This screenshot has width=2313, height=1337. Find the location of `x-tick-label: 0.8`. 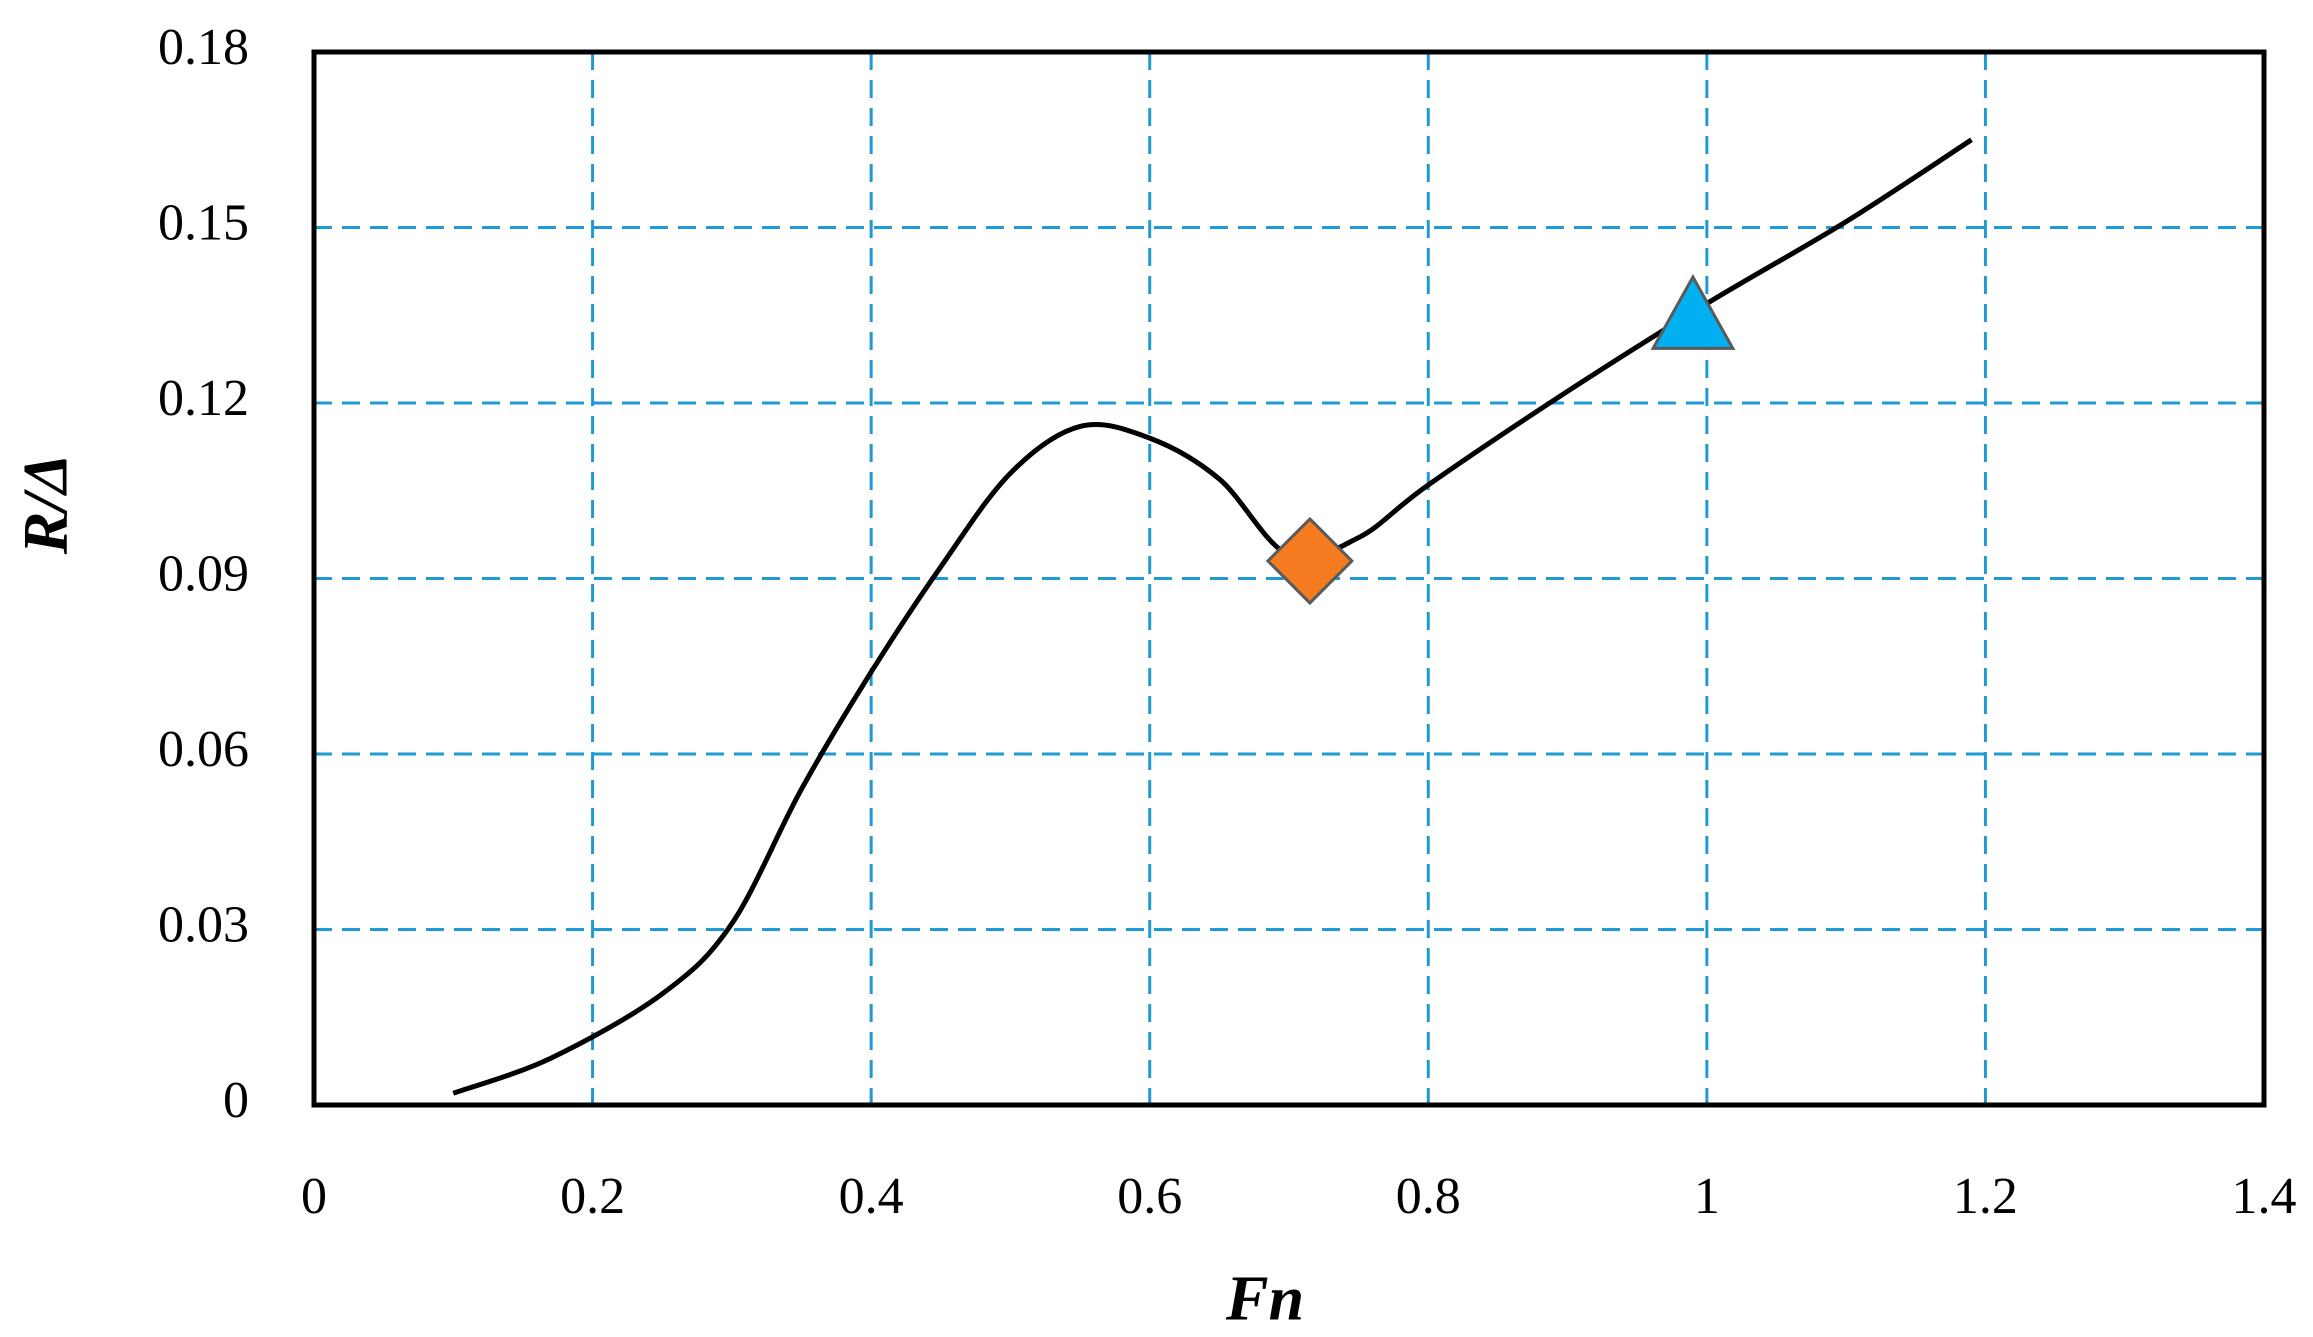

x-tick-label: 0.8 is located at coordinates (1428, 1196).